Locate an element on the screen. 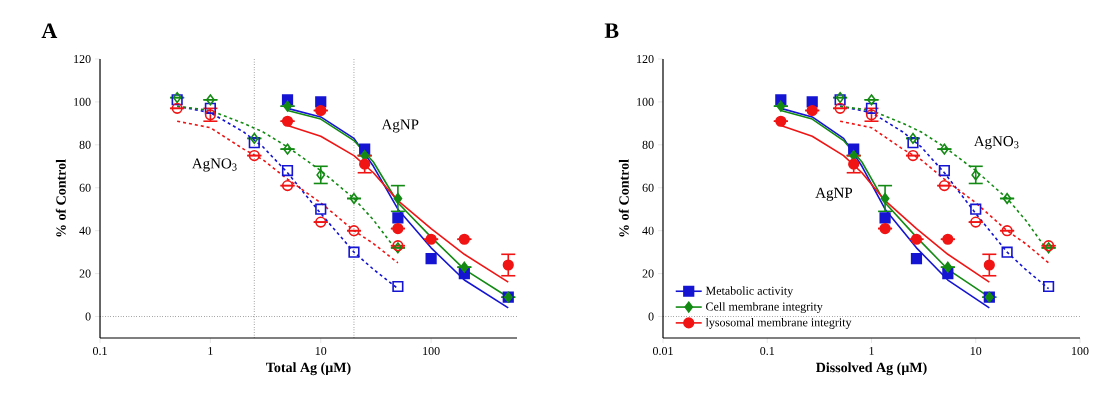  legend-label: Metabolic activity is located at coordinates (749, 292).